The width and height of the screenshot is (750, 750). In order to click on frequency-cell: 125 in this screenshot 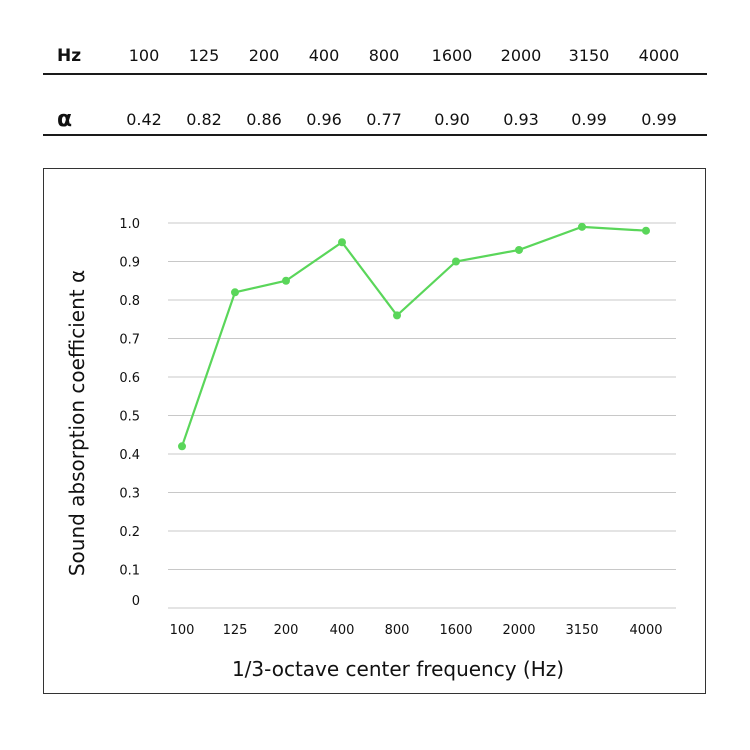, I will do `click(204, 55)`.